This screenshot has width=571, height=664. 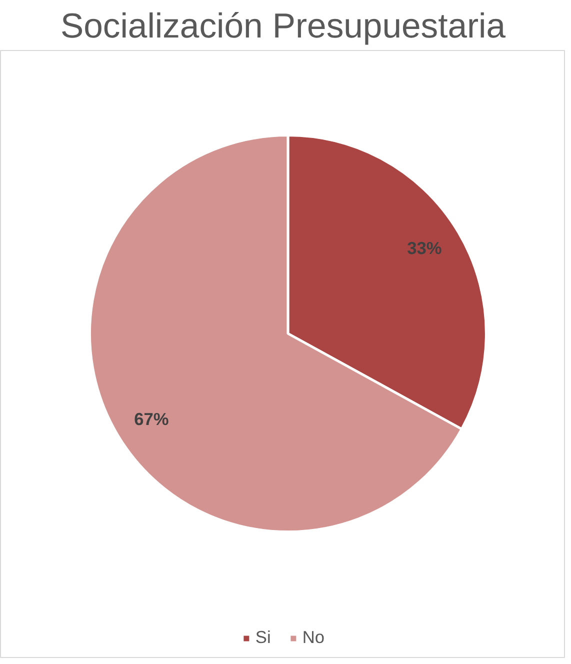 I want to click on chart-title: Socialización Presupuestaria, so click(x=283, y=27).